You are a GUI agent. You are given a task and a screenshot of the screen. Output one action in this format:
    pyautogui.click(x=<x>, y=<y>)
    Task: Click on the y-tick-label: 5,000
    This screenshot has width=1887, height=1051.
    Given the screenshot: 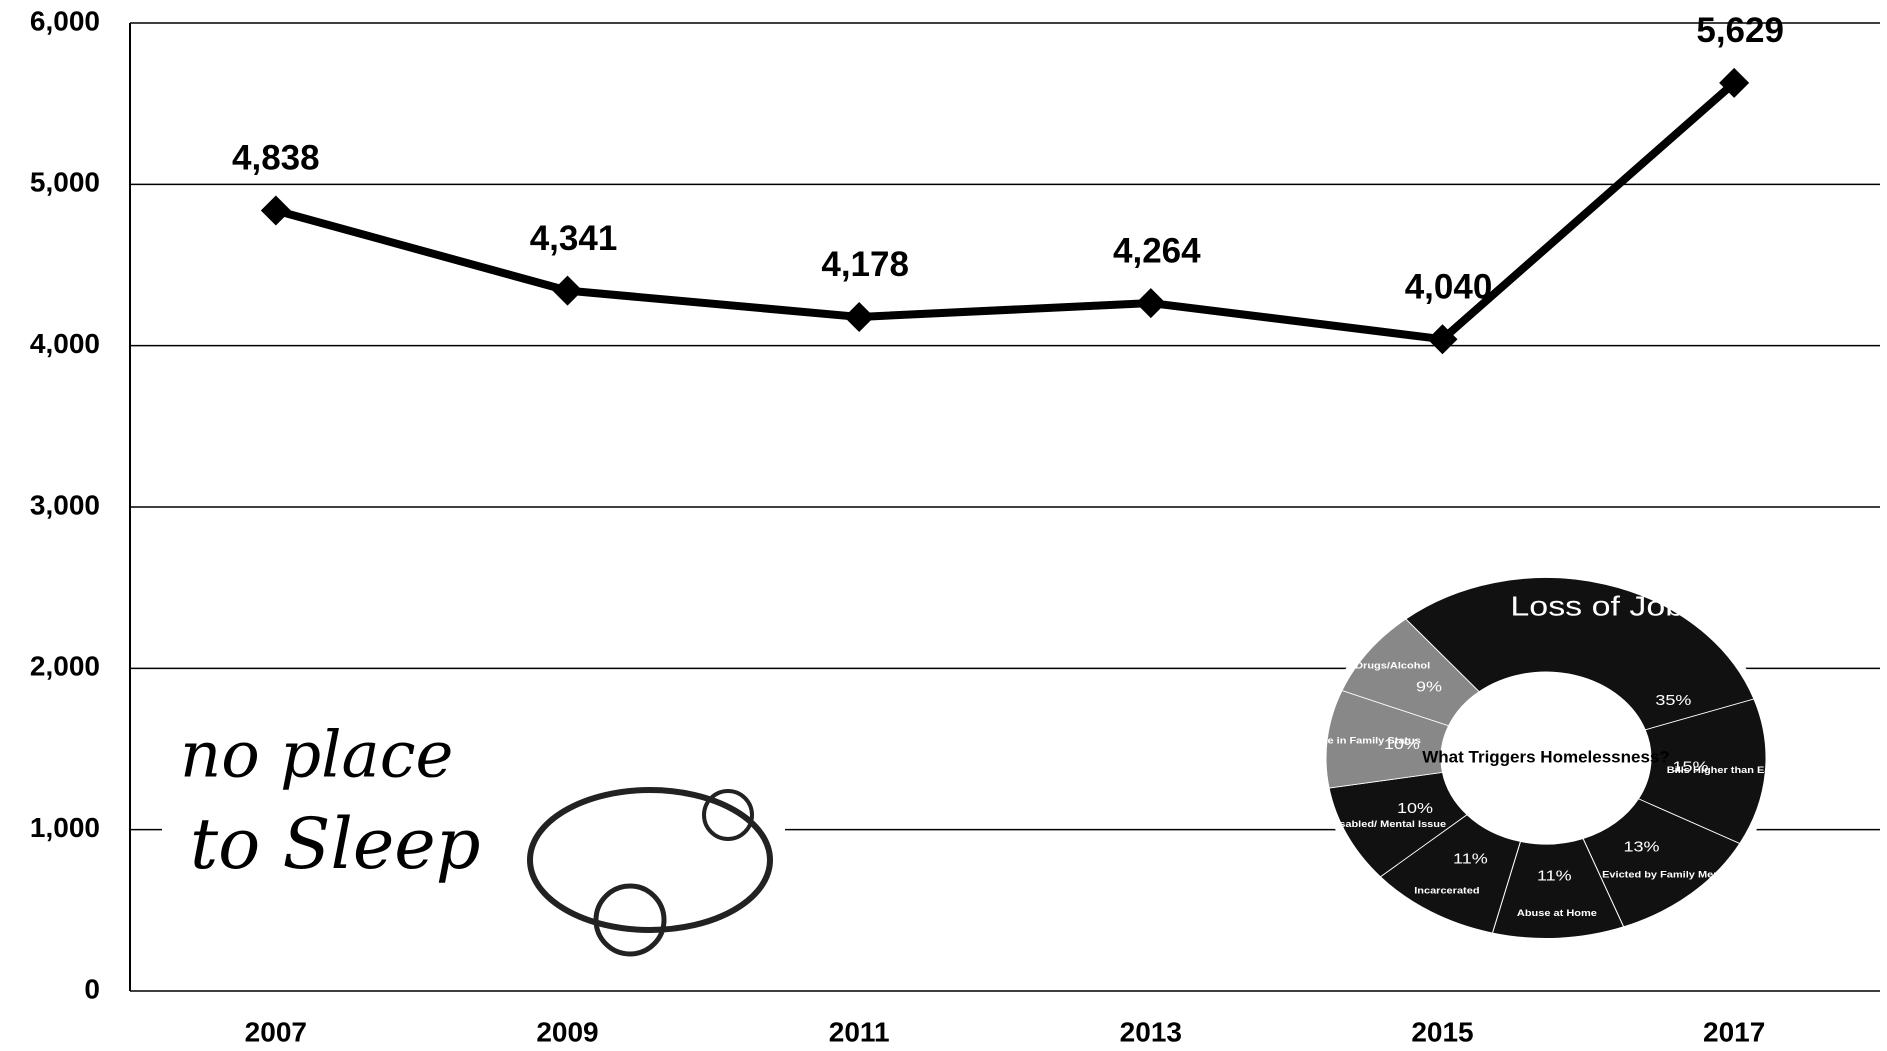 What is the action you would take?
    pyautogui.click(x=65, y=182)
    